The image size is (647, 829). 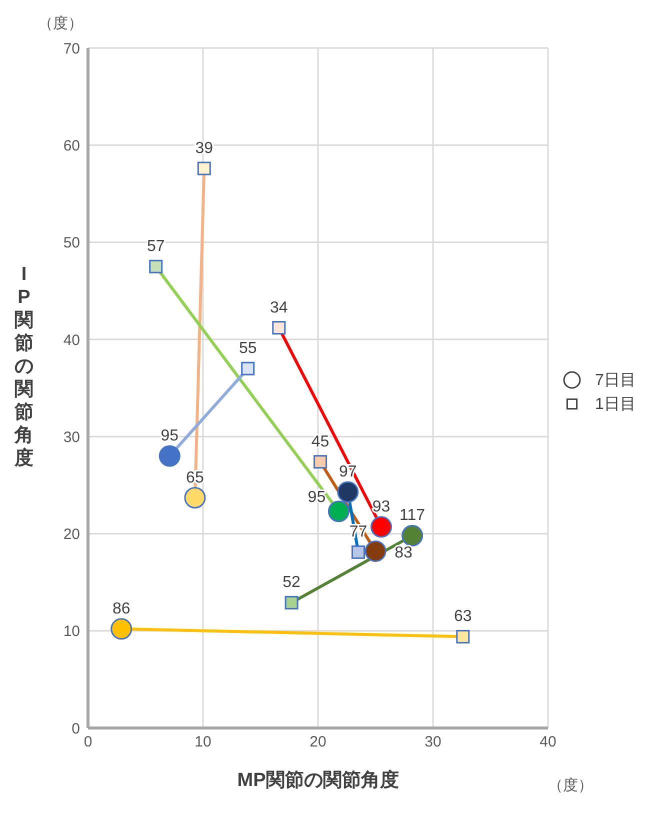 I want to click on x-axis-title: MP関節の関節角度, so click(x=318, y=780).